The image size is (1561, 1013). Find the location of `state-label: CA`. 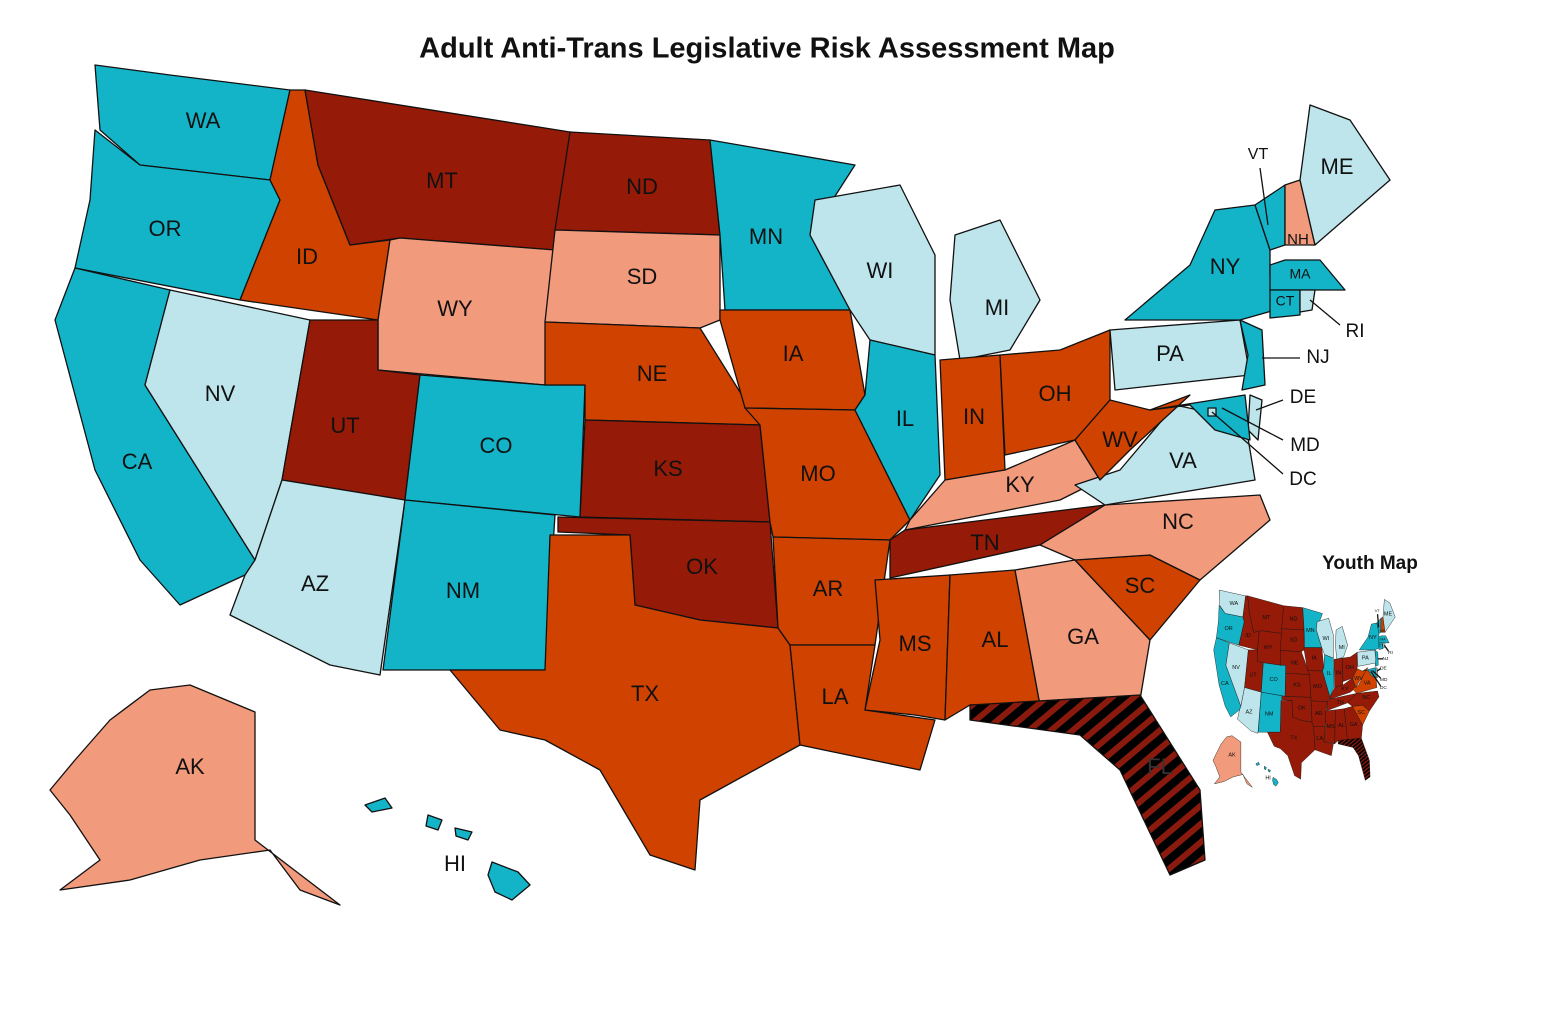

state-label: CA is located at coordinates (137, 461).